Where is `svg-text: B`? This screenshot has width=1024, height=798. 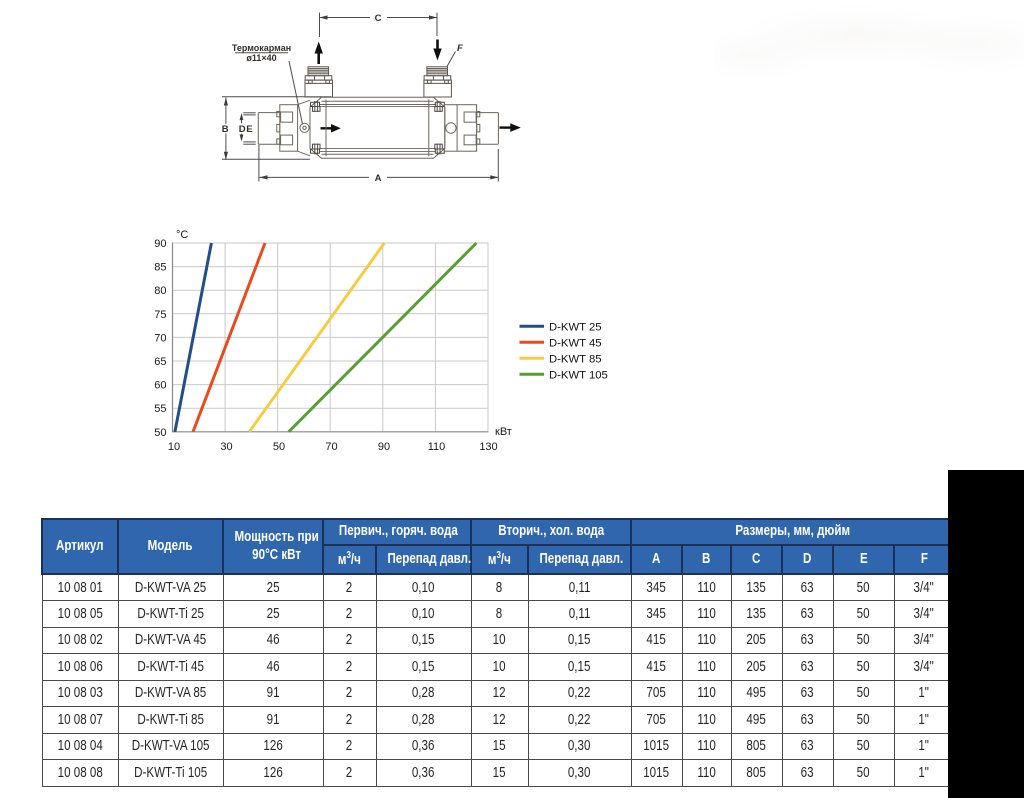 svg-text: B is located at coordinates (225, 129).